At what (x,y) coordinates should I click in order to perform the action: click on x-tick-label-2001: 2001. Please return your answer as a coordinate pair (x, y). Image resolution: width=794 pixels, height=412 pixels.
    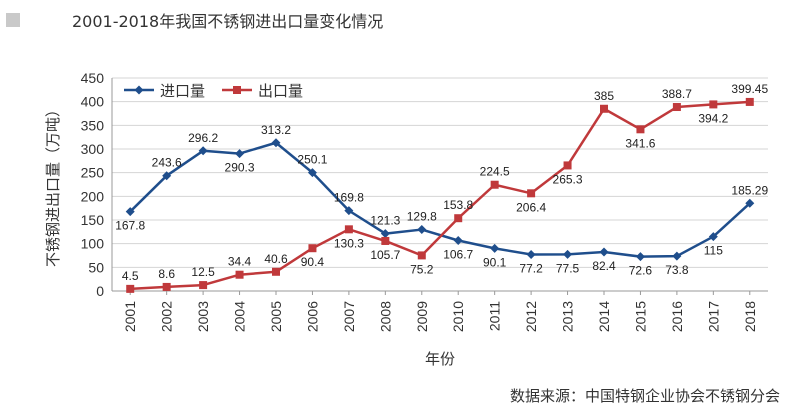
    Looking at the image, I should click on (130, 316).